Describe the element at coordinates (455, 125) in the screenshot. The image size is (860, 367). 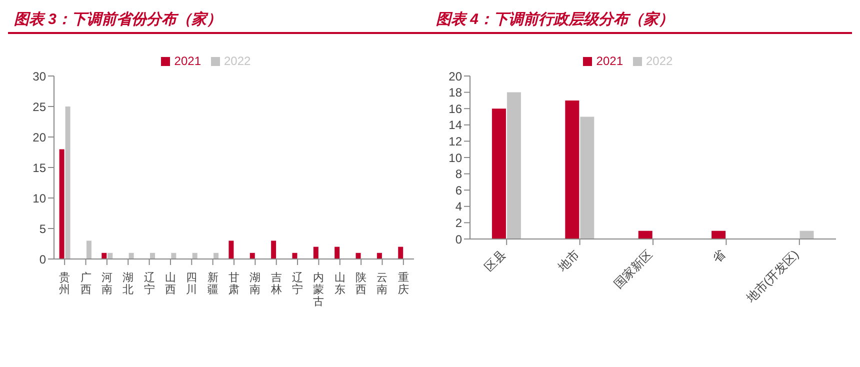
I see `y-tick-label: 14` at that location.